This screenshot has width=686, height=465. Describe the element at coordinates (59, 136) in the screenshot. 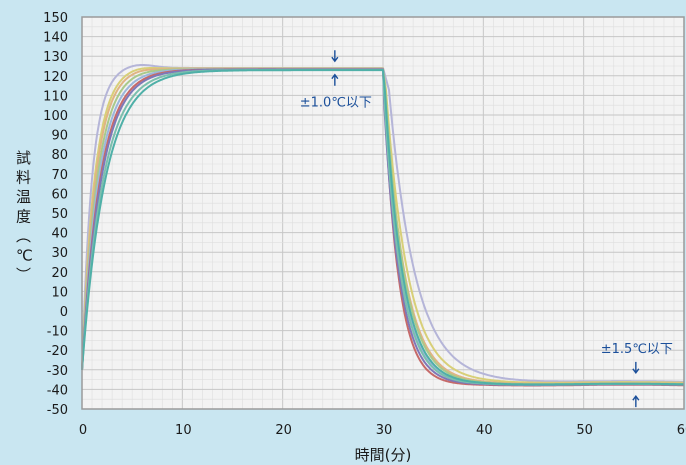

I see `y-tick-label: 90` at that location.